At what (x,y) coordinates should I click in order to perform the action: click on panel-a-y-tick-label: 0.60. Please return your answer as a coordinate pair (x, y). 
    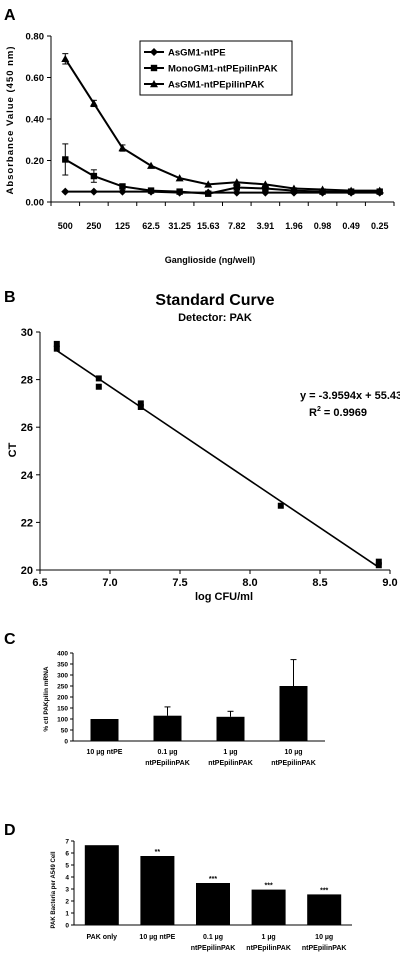
    Looking at the image, I should click on (35, 78).